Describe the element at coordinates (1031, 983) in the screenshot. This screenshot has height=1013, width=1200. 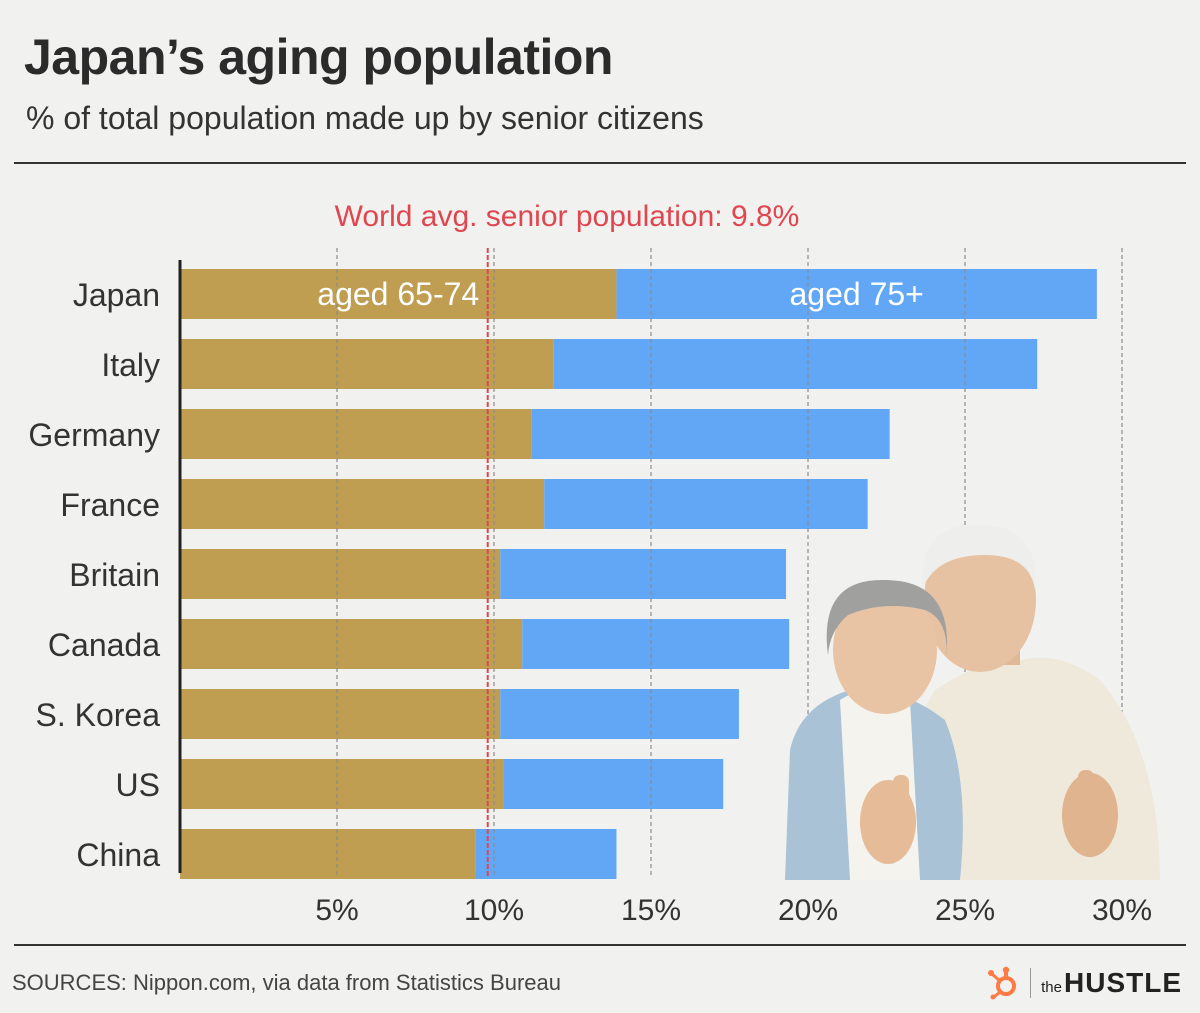
I see `logo-divider` at that location.